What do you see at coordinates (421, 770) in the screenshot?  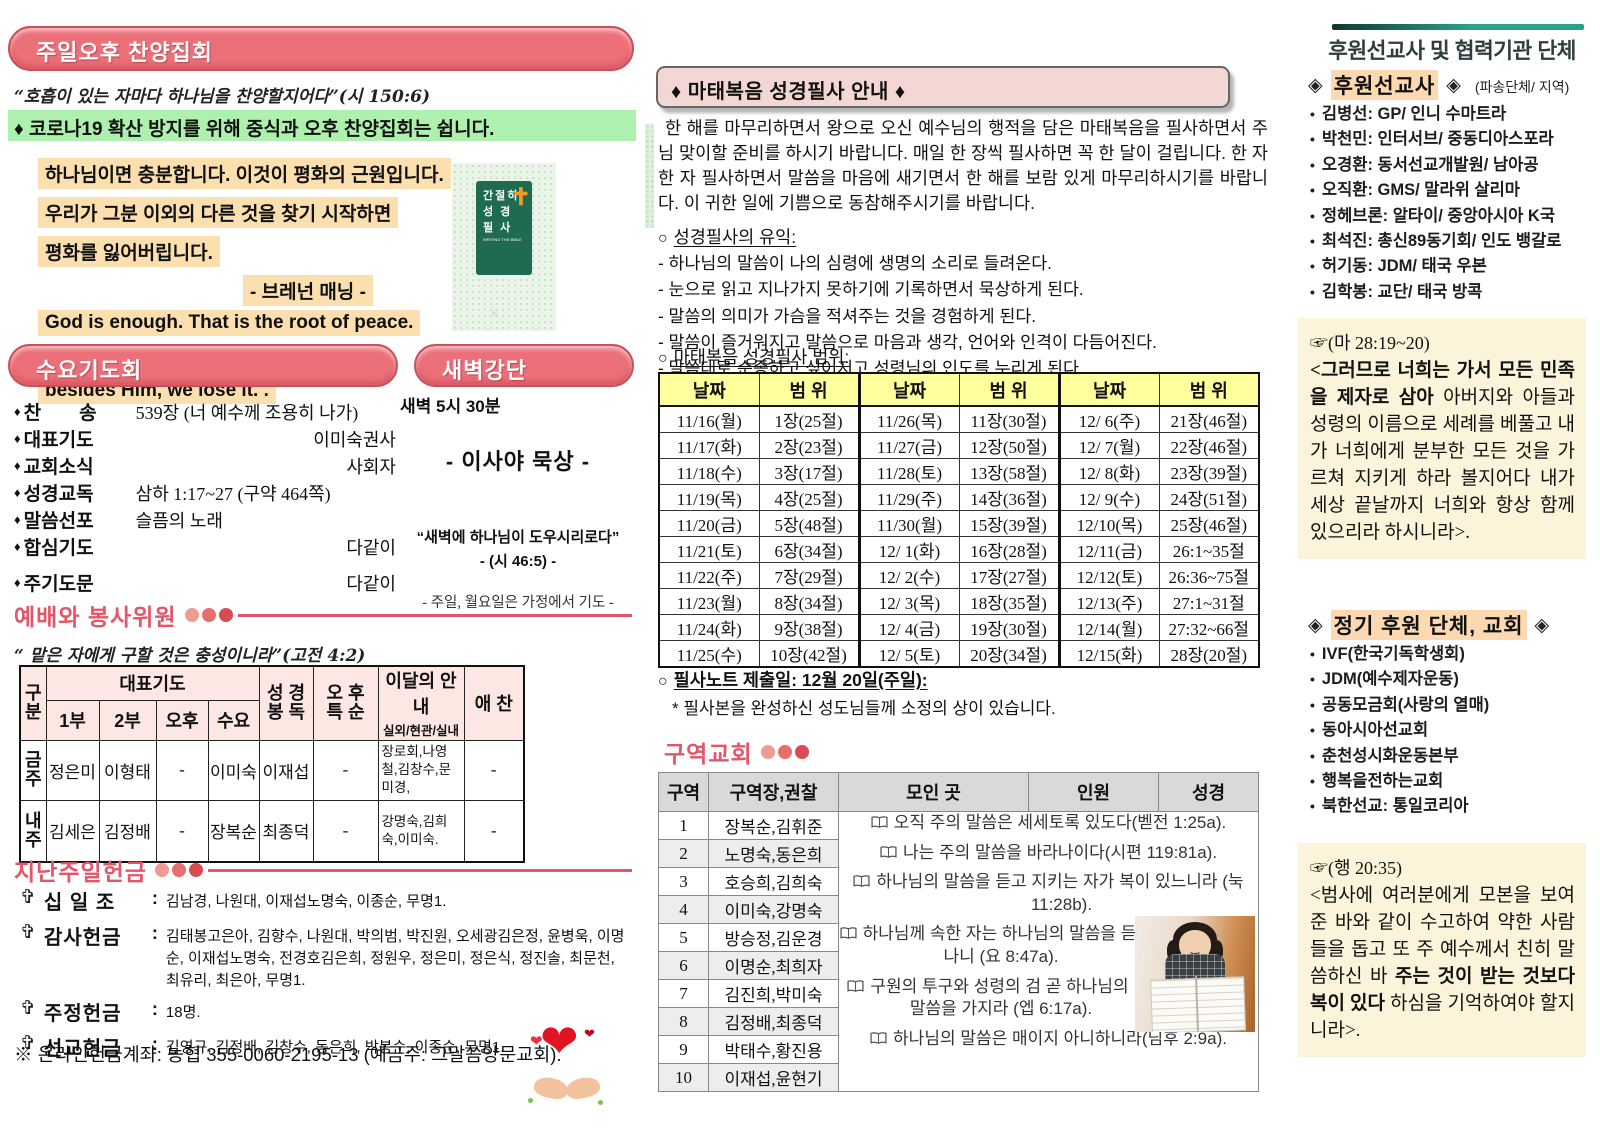 I see `cell: 장로회,나영철,김창수,문미경,` at bounding box center [421, 770].